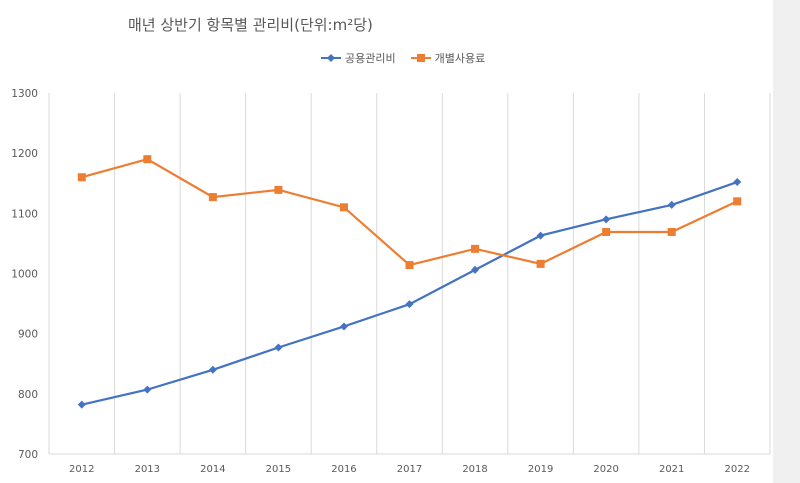 This screenshot has width=800, height=483. Describe the element at coordinates (460, 58) in the screenshot. I see `legend-label: 개별사용료` at that location.